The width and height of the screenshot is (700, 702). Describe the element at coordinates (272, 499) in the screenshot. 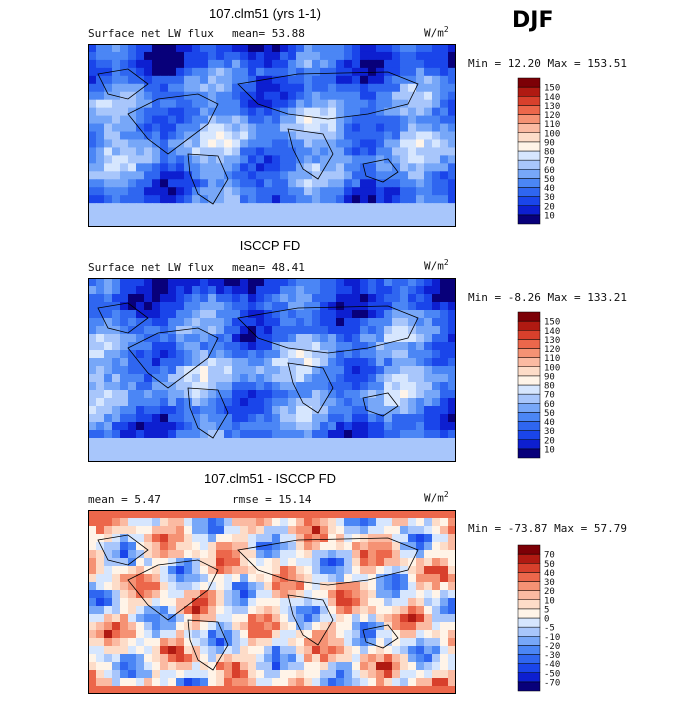

I see `panel3-rmse: rmse = 15.14` at that location.